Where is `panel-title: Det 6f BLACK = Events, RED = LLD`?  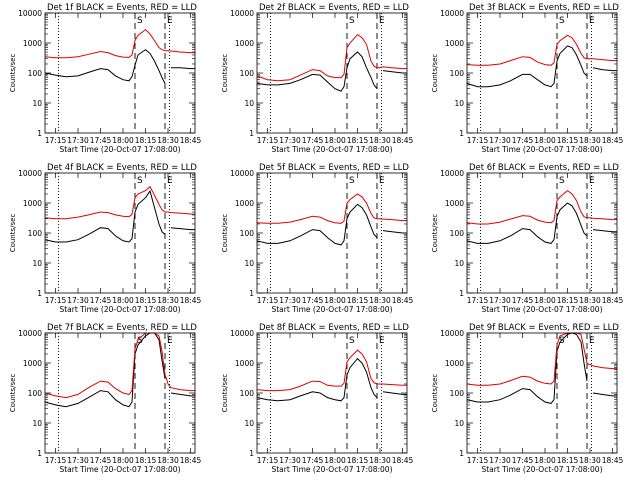 panel-title: Det 6f BLACK = Events, RED = LLD is located at coordinates (544, 168).